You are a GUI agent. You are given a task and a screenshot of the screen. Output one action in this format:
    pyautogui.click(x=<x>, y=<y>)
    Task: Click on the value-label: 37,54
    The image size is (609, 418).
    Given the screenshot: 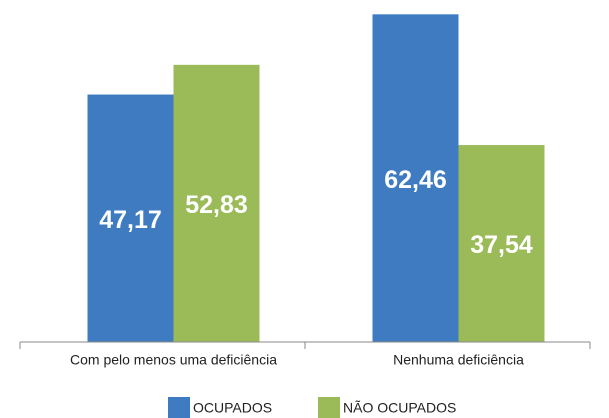 What is the action you would take?
    pyautogui.click(x=501, y=245)
    